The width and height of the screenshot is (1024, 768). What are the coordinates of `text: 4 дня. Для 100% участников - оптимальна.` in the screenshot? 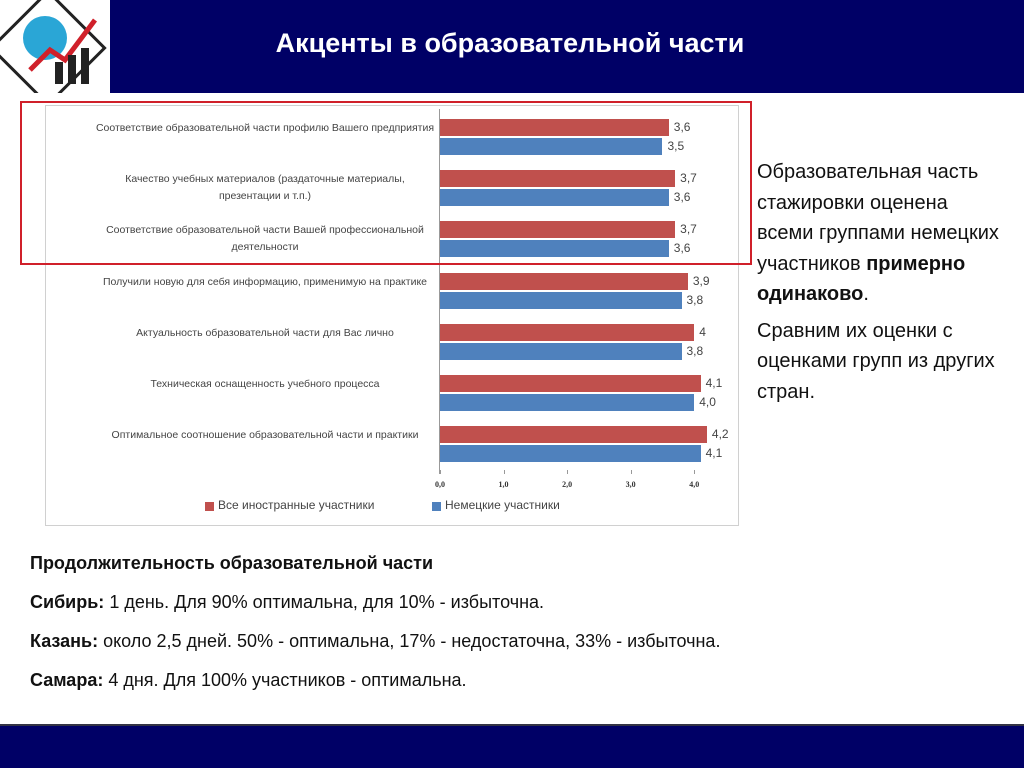 It's located at (285, 680).